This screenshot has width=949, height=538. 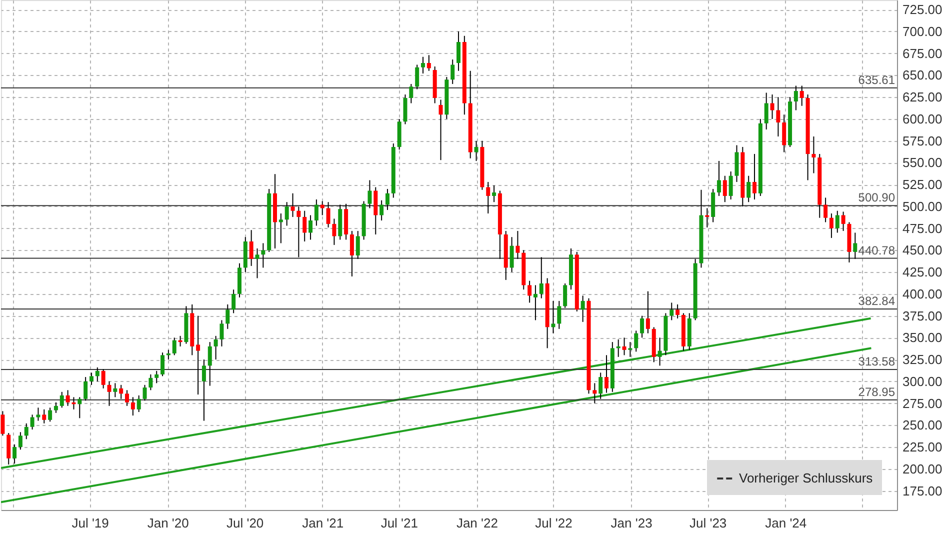 I want to click on y-tick-label: 600.00, so click(x=922, y=118).